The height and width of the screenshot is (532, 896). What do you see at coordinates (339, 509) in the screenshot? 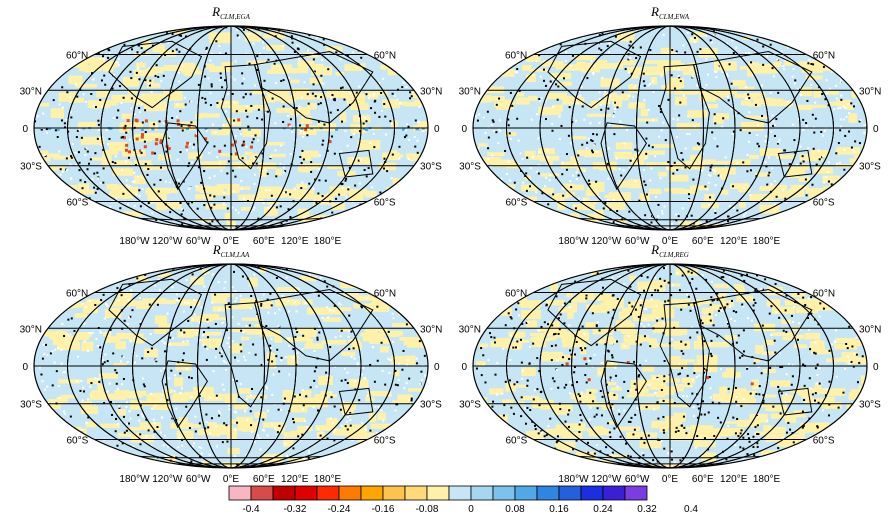
I see `colorbar-tick-label: -0.24` at bounding box center [339, 509].